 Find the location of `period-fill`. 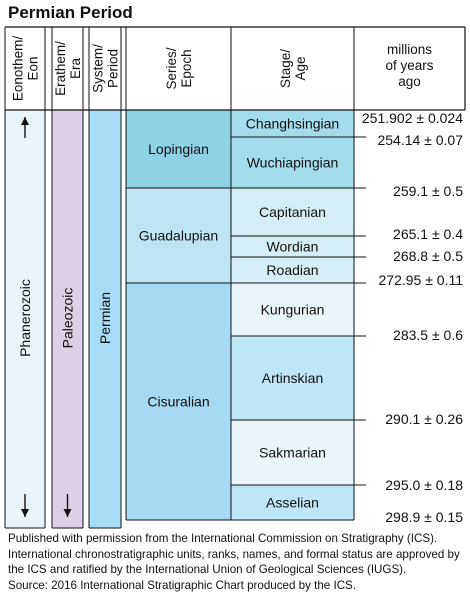

period-fill is located at coordinates (105, 319).